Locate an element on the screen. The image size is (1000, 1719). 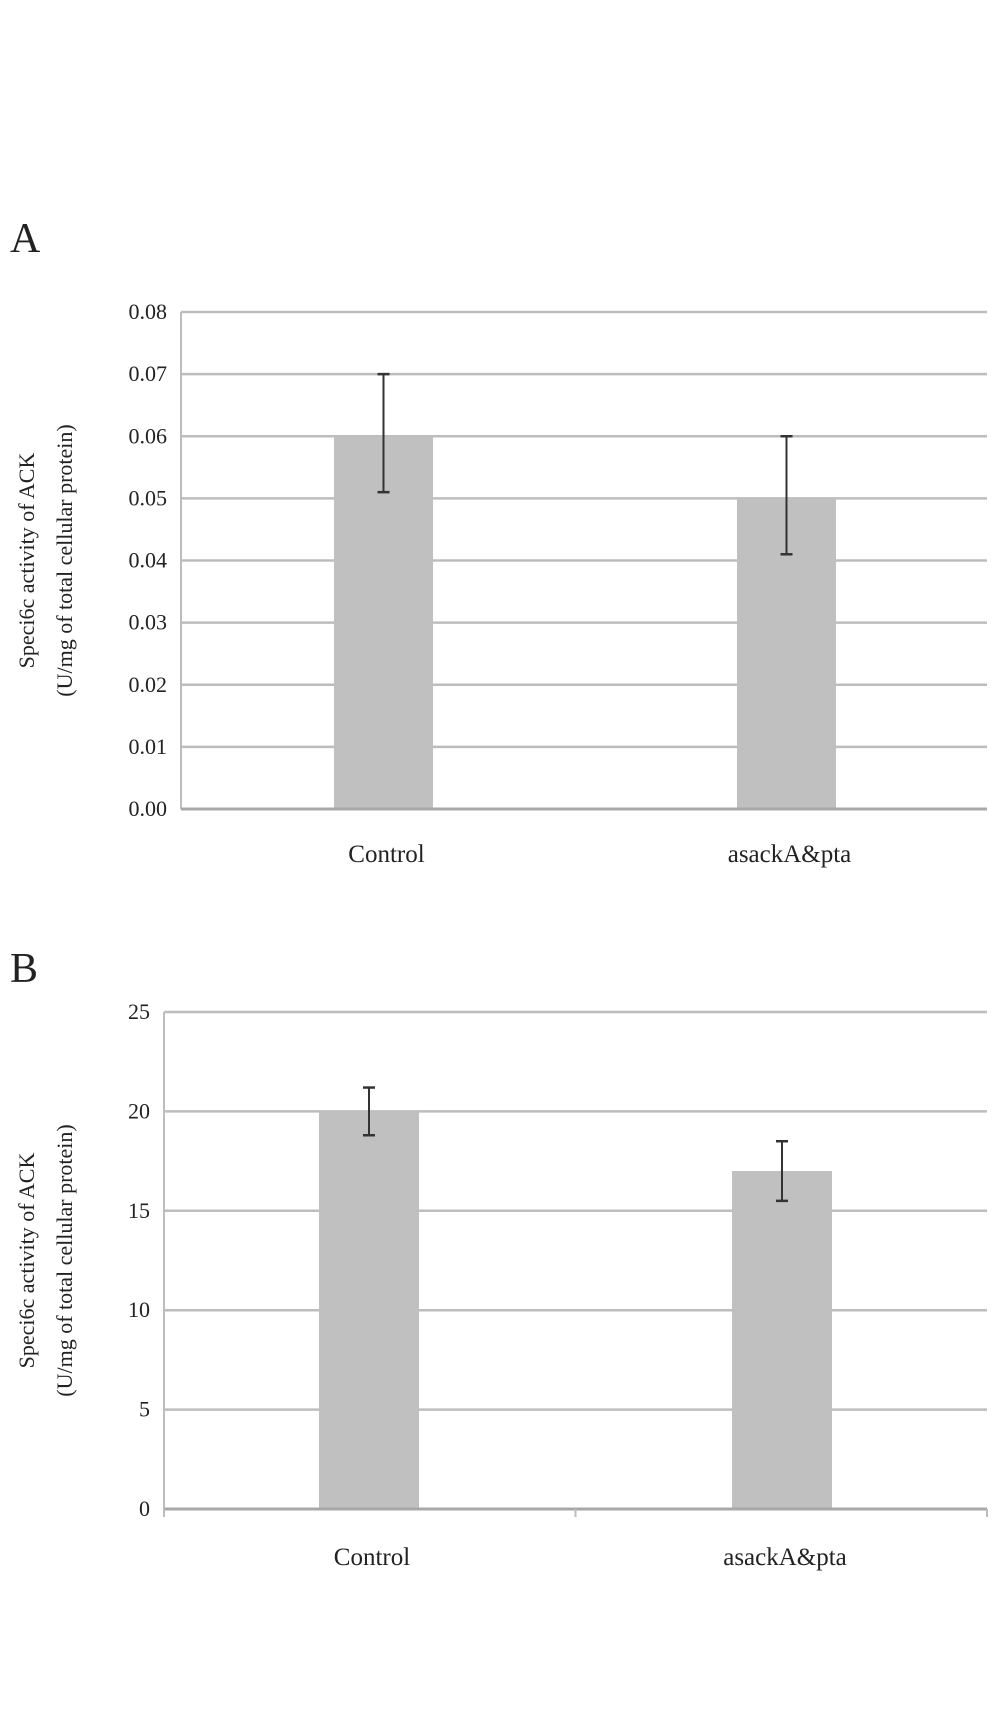
y-tick-label: 15 is located at coordinates (139, 1210).